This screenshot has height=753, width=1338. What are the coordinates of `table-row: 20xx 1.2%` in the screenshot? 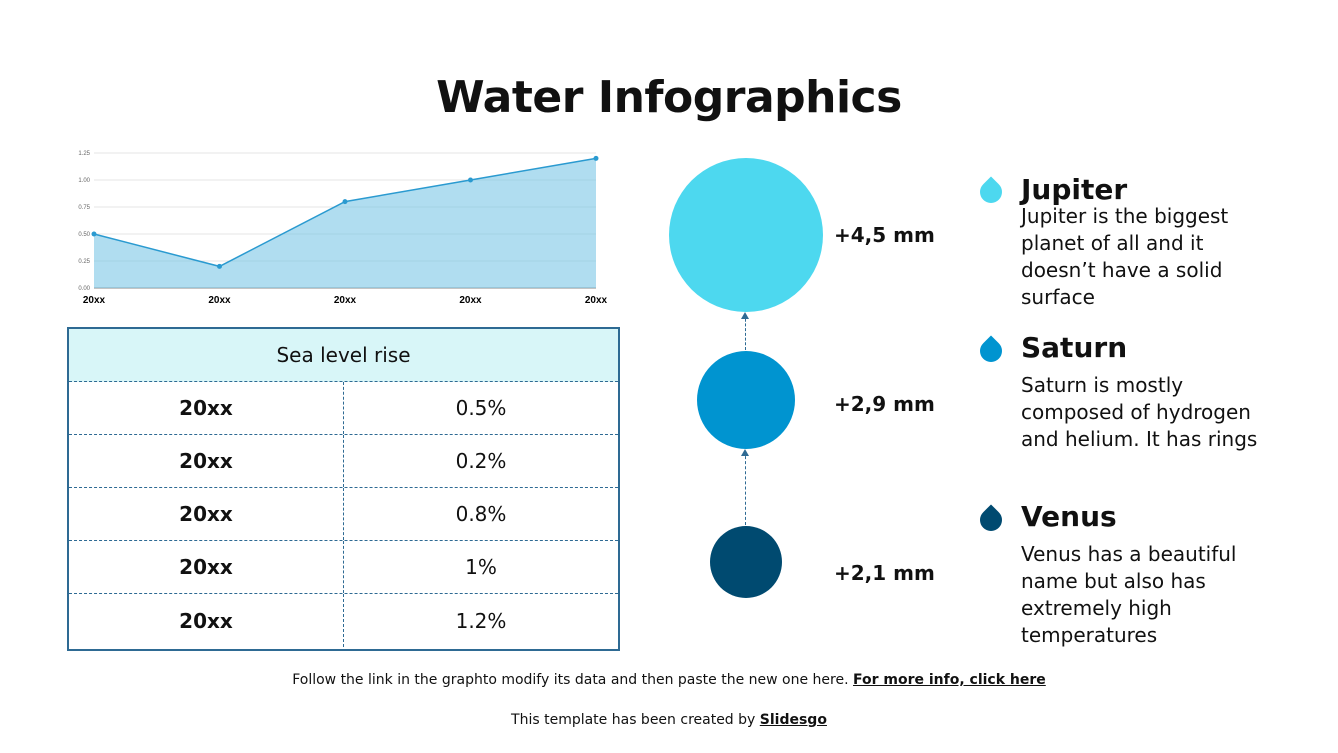 It's located at (343, 620).